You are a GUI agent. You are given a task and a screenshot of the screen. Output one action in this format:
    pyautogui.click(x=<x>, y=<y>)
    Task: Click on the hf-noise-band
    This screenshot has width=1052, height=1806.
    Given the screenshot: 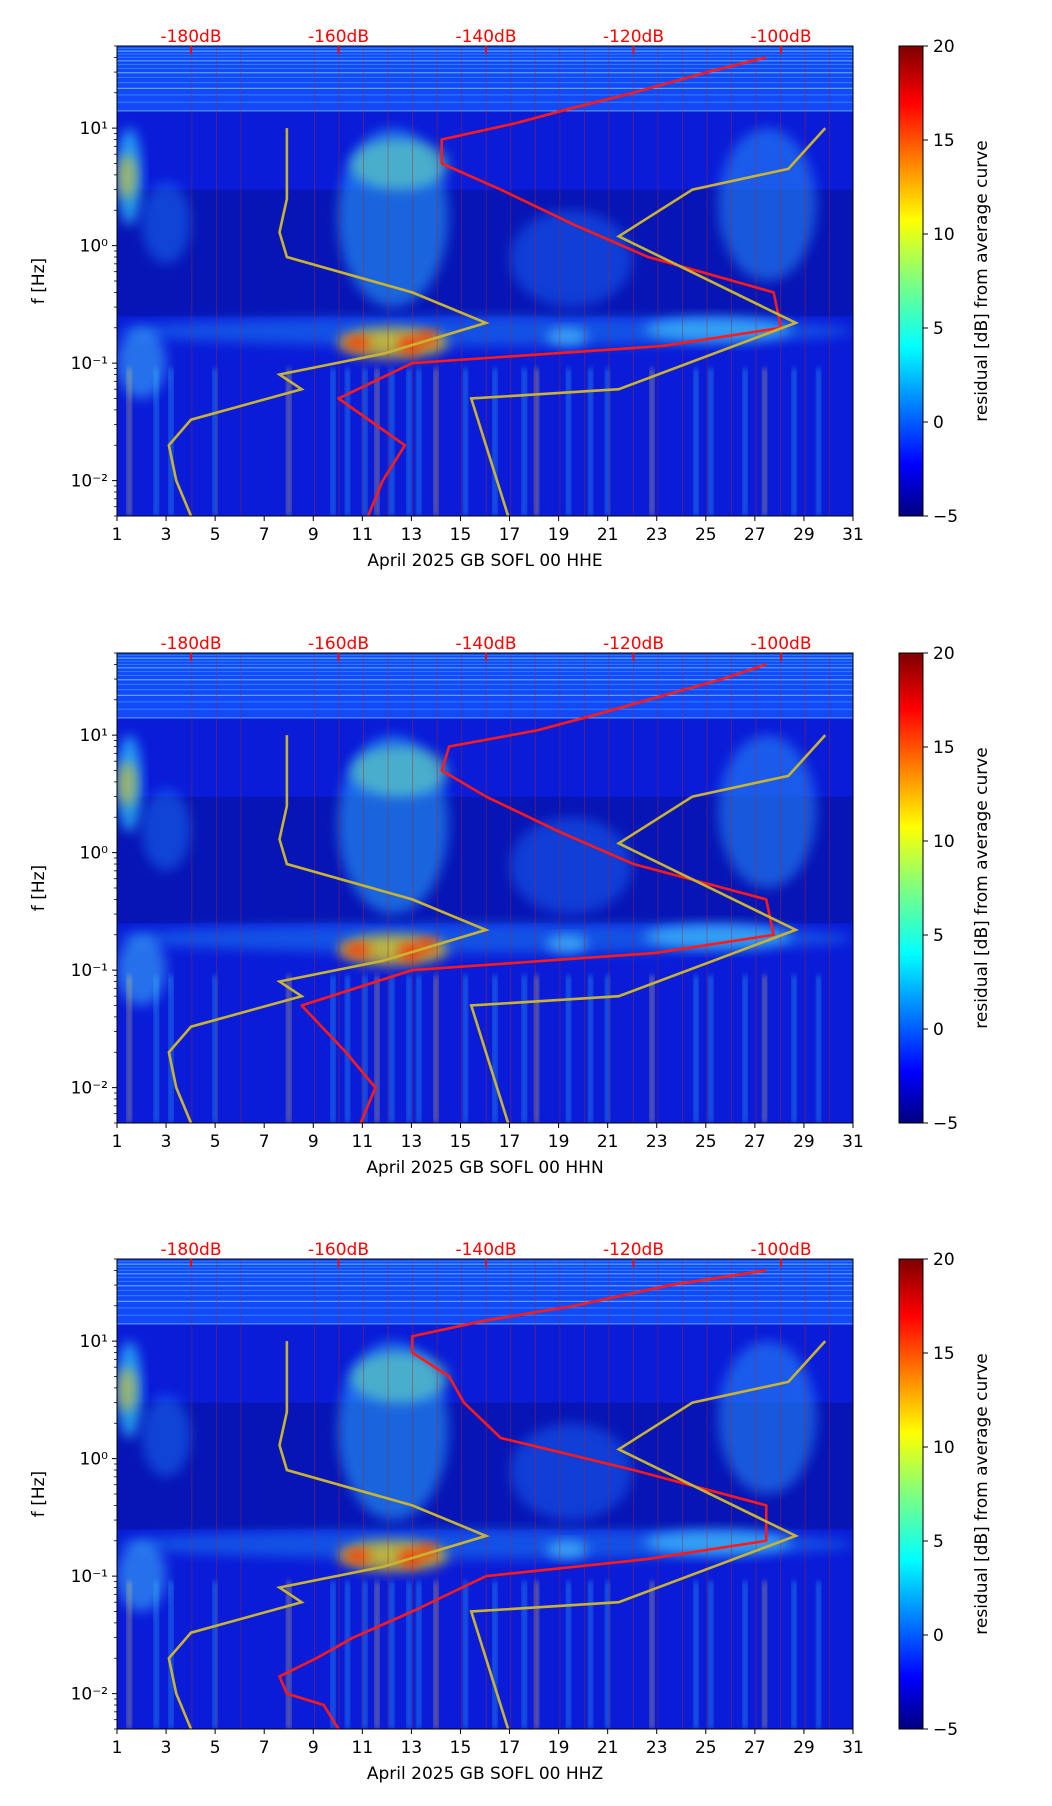 What is the action you would take?
    pyautogui.click(x=485, y=1291)
    